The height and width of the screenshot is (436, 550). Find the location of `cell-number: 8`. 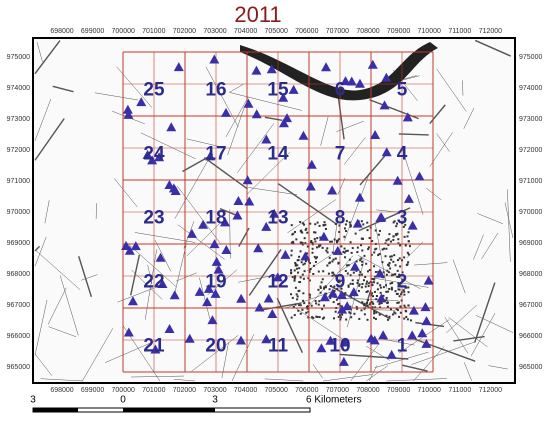

cell-number: 8 is located at coordinates (340, 217).